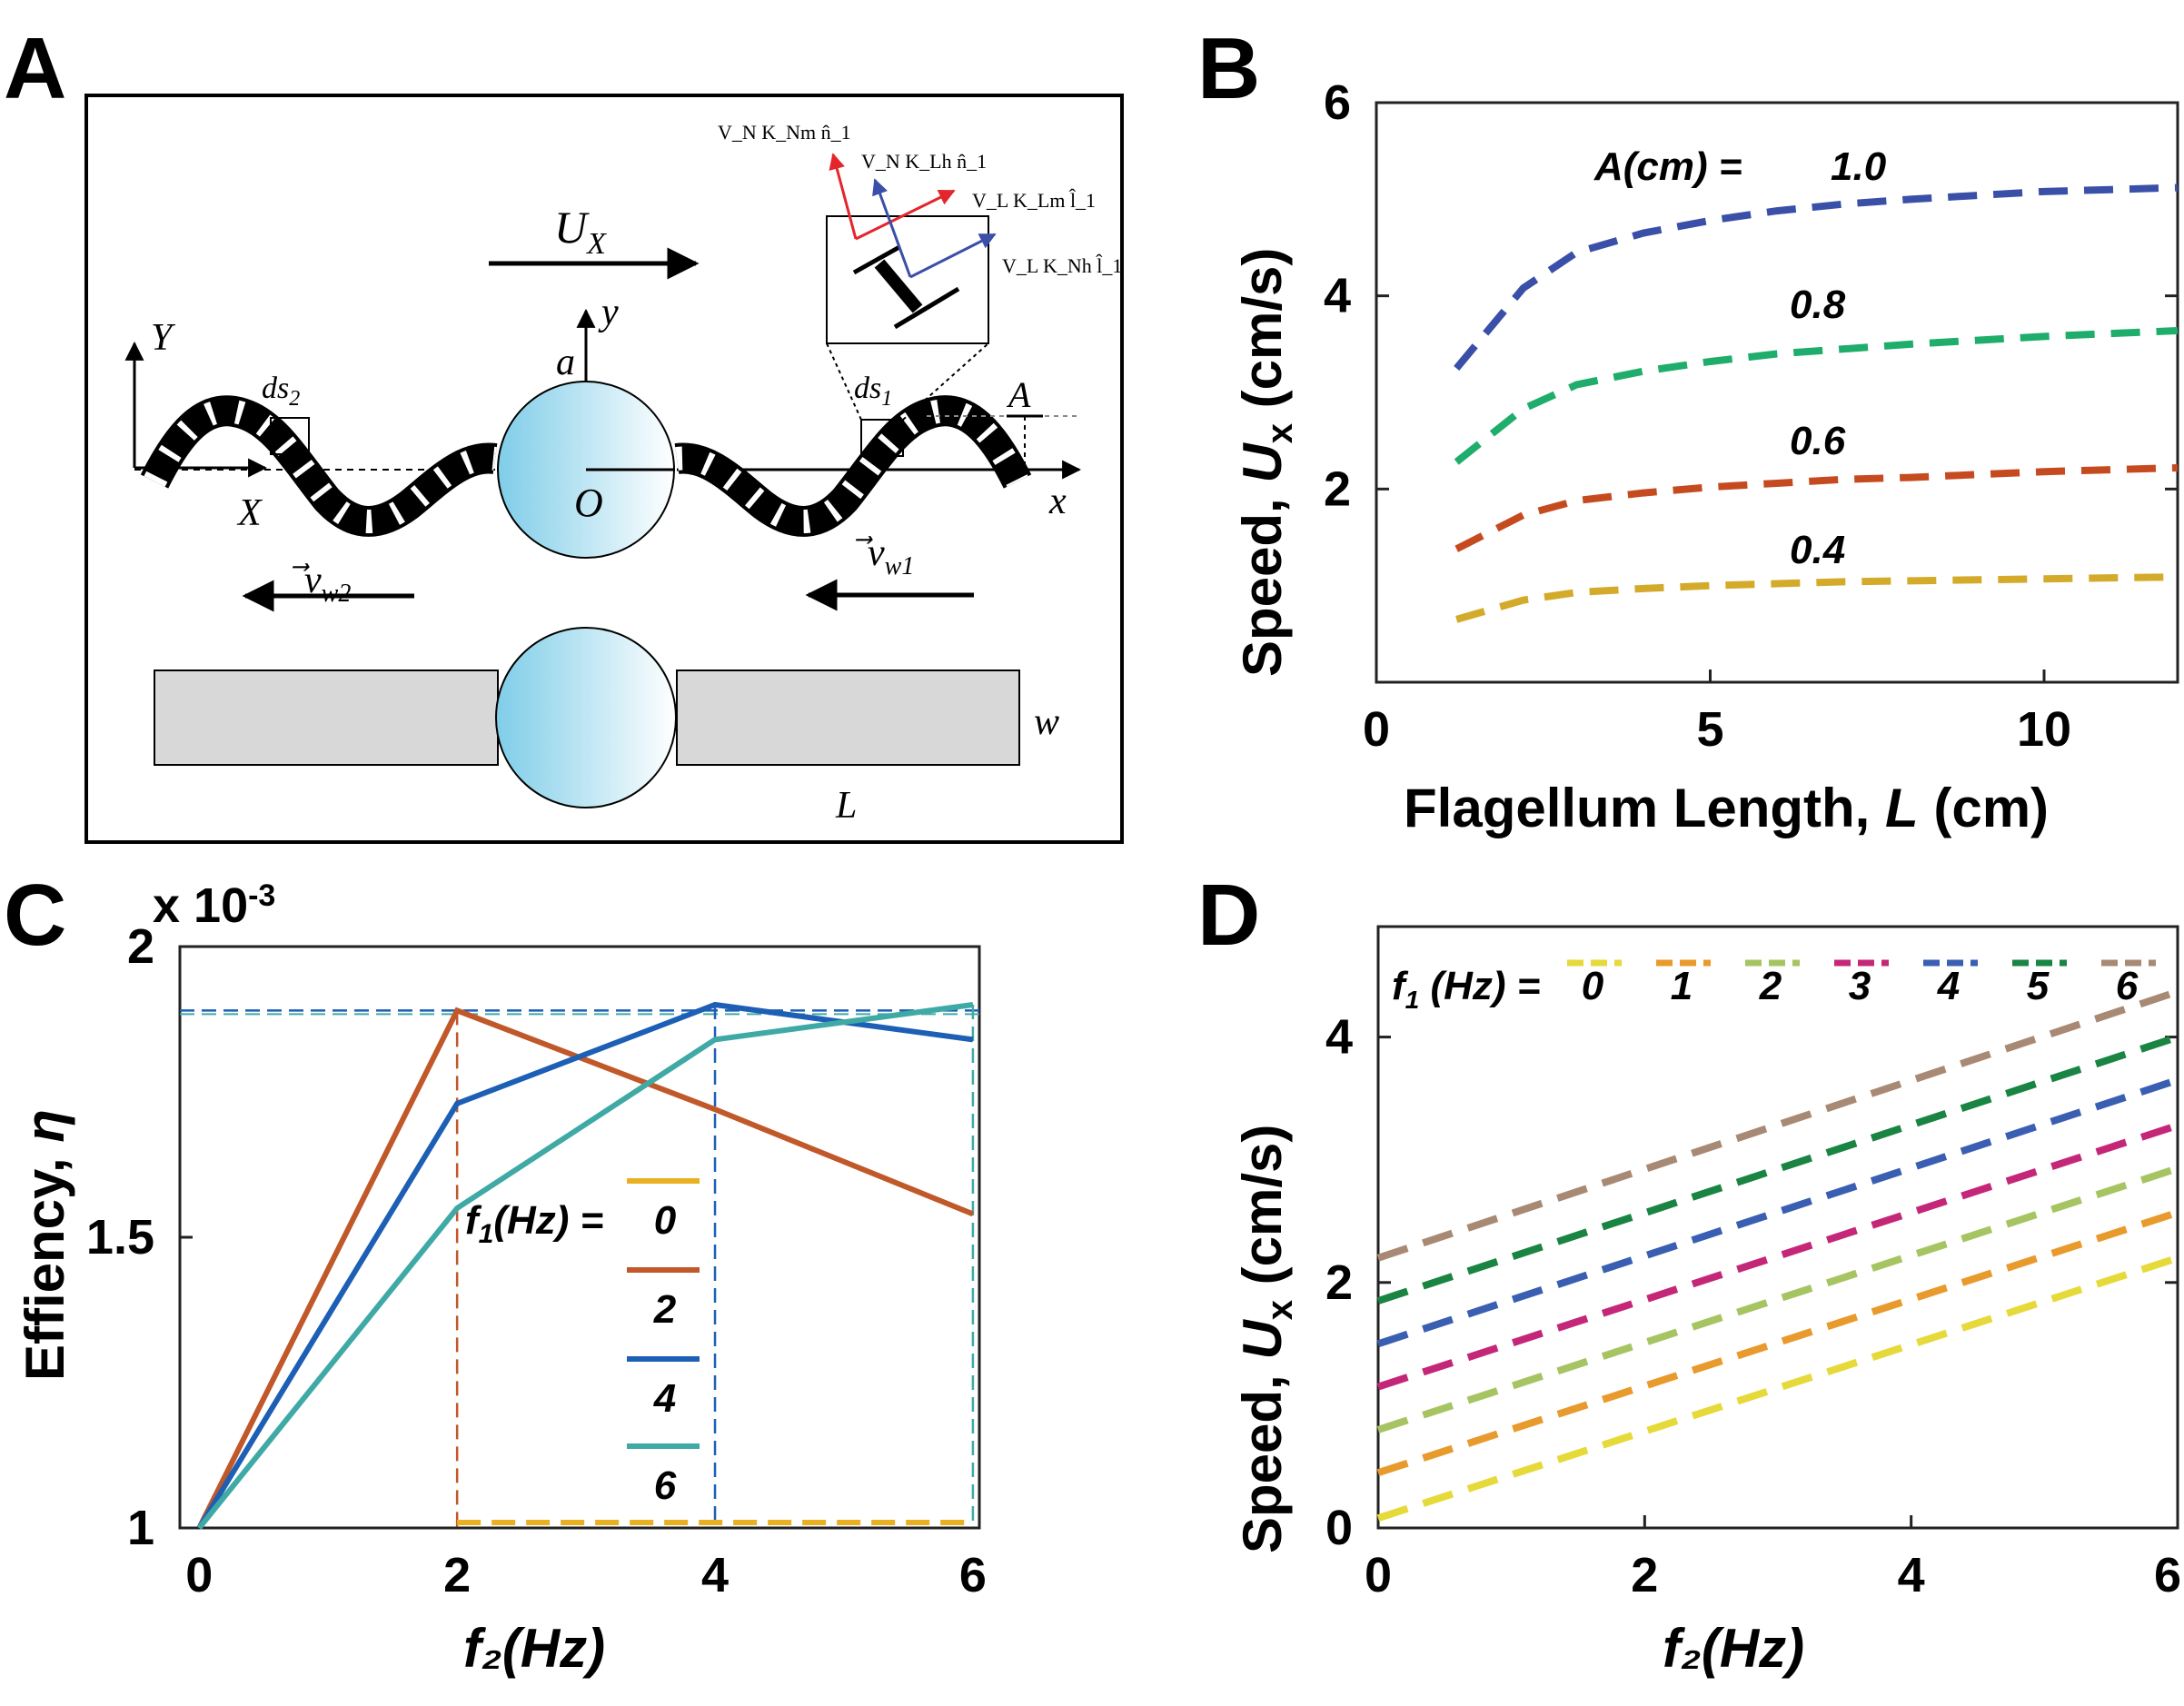 Image resolution: width=2184 pixels, height=1706 pixels. What do you see at coordinates (1339, 1528) in the screenshot?
I see `chart-d-ytick-label: 0` at bounding box center [1339, 1528].